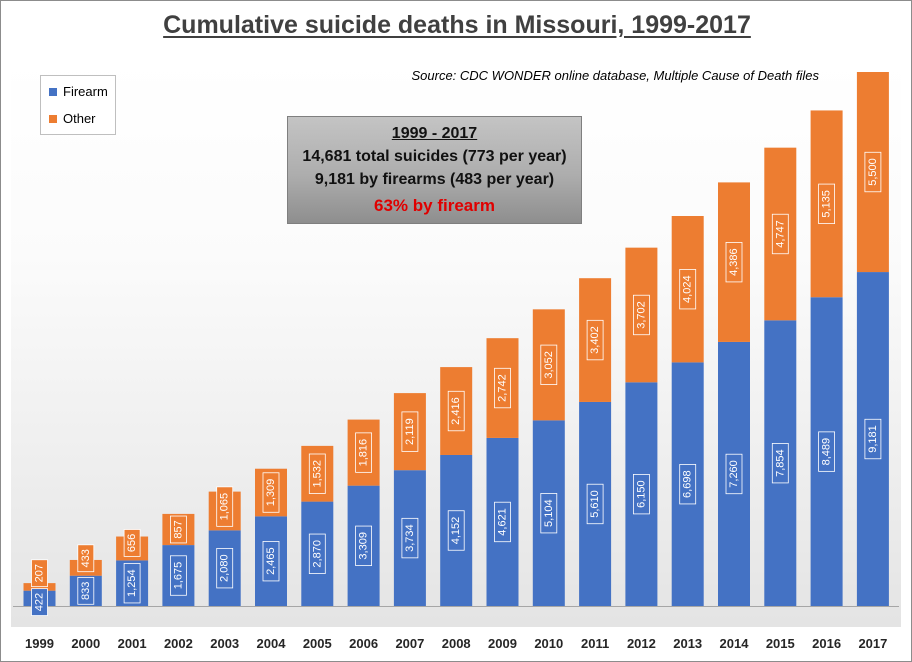 Image resolution: width=912 pixels, height=662 pixels. What do you see at coordinates (132, 643) in the screenshot?
I see `x-tick-label: 2001` at bounding box center [132, 643].